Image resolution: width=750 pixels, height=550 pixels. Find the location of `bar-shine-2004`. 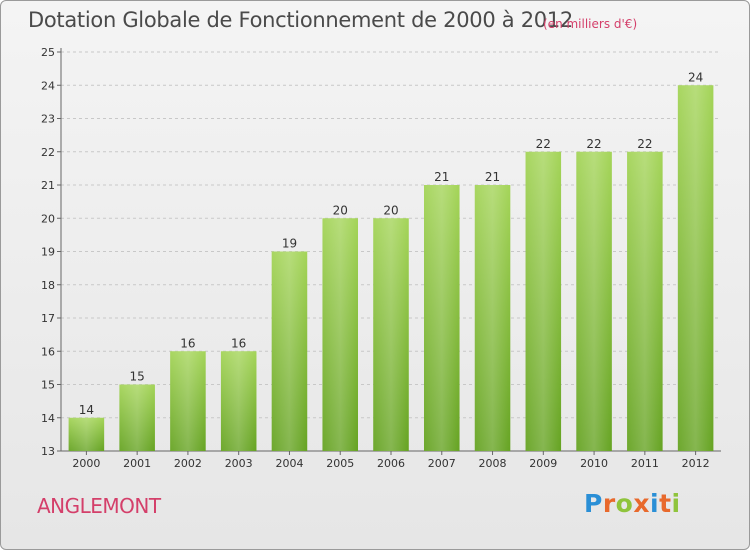

bar-shine-2004 is located at coordinates (289, 351).